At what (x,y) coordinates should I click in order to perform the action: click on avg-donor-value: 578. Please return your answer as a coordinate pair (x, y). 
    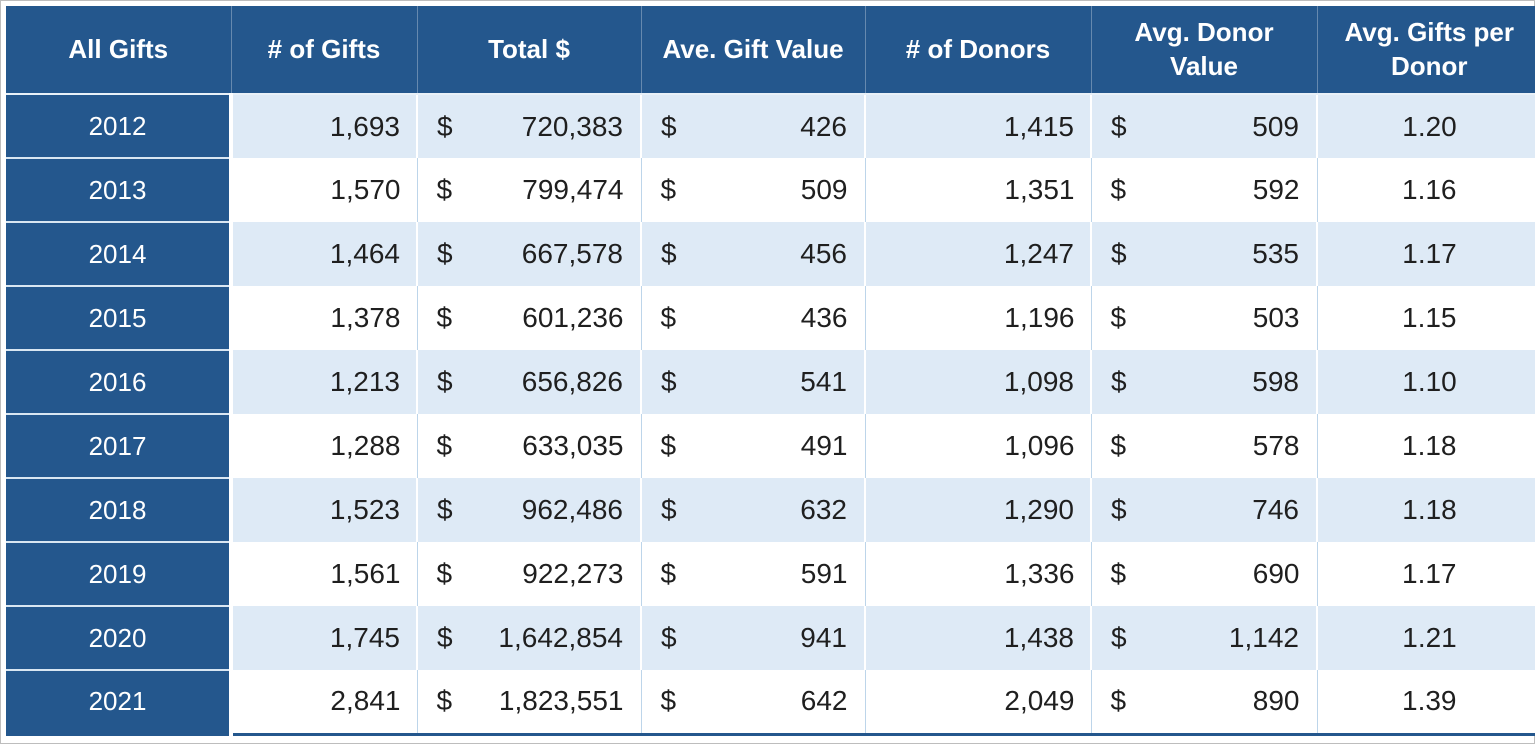
    Looking at the image, I should click on (1276, 445).